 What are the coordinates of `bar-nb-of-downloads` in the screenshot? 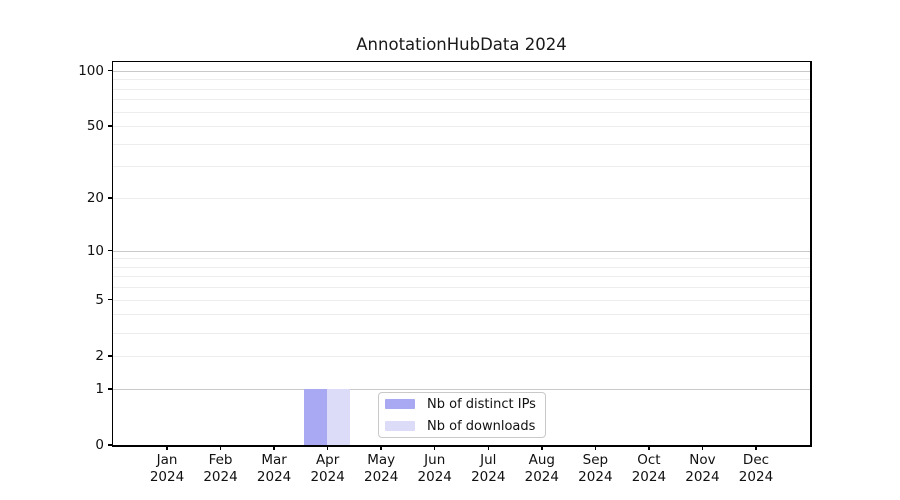 It's located at (339, 416).